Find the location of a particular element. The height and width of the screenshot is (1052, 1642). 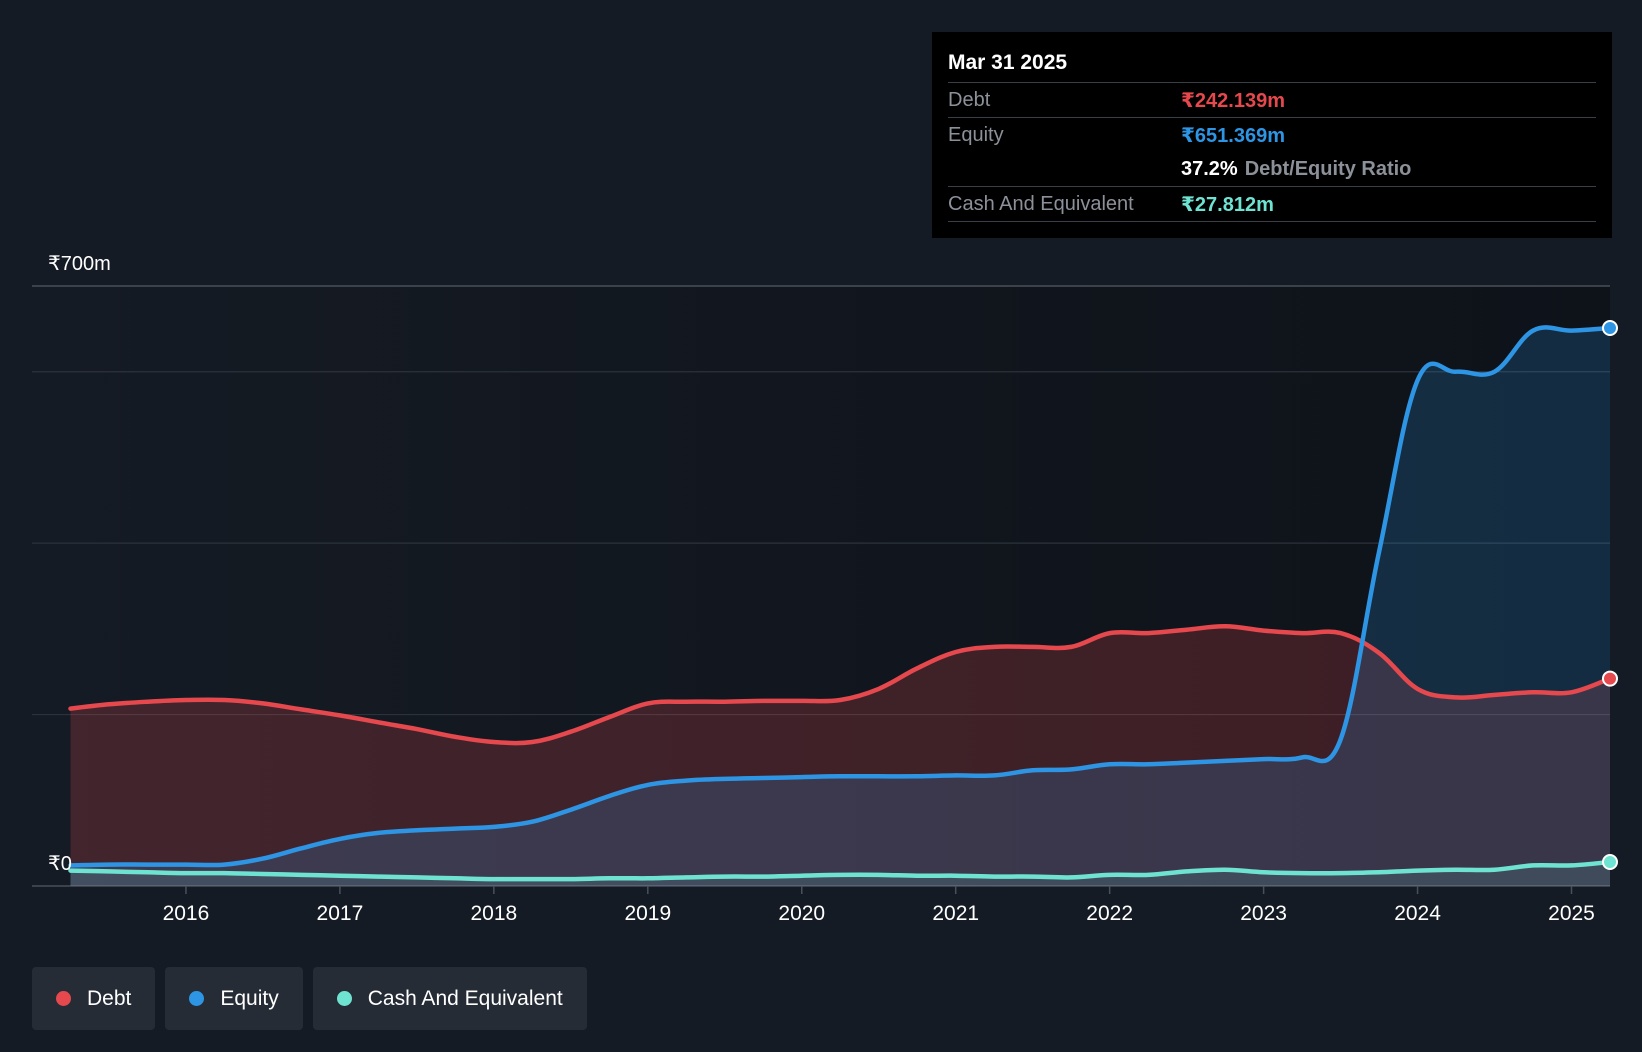

tooltip-row-debt: Debt ₹242.139m is located at coordinates (1272, 99).